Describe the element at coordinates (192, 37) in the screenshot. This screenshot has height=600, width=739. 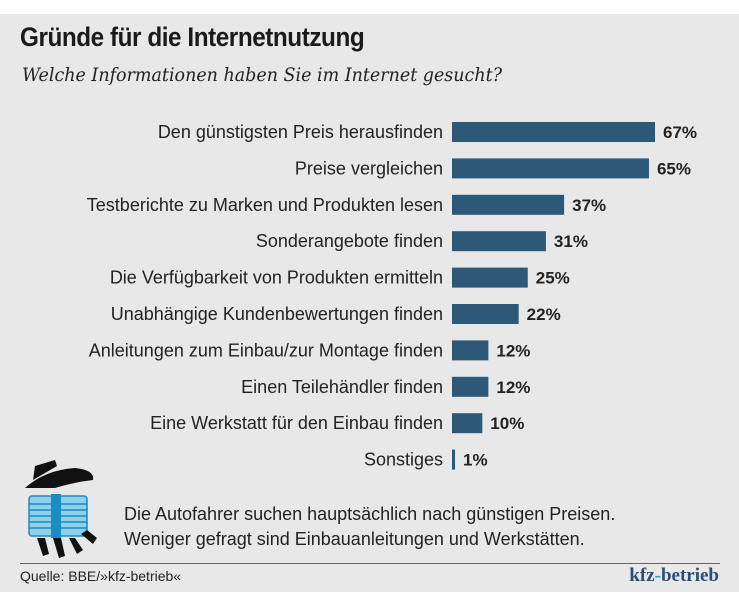
I see `chart-title: Gründe für die Internetnutzung` at that location.